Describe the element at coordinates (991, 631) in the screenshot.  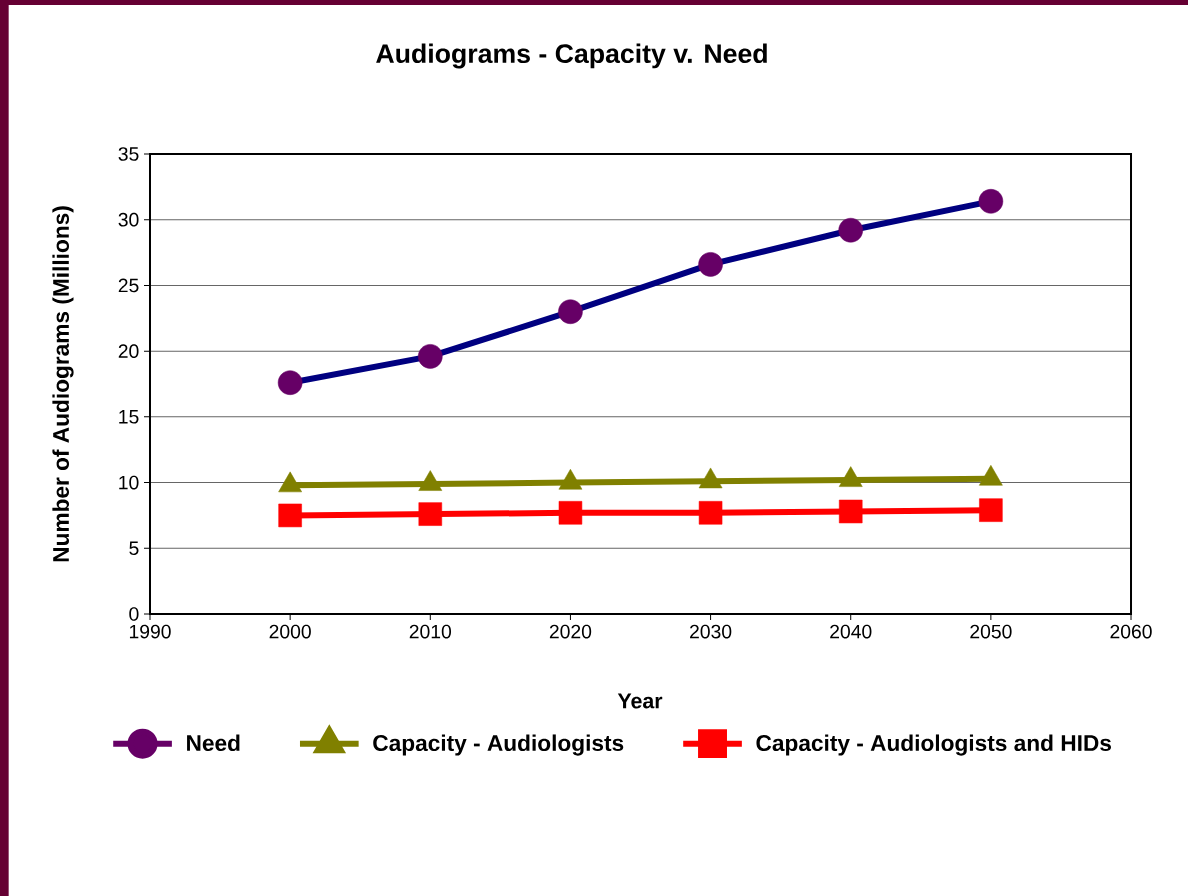
I see `x-tick-label: 2050` at that location.